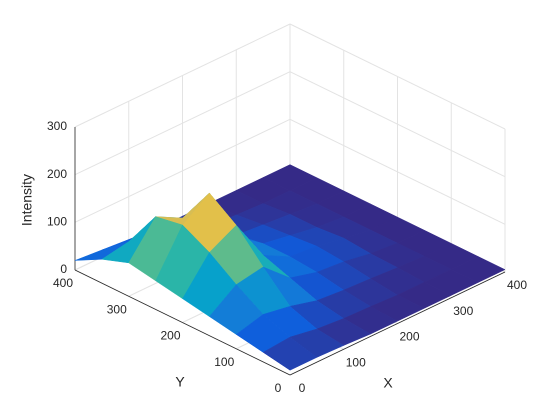  What do you see at coordinates (57, 222) in the screenshot?
I see `z-tick-label: 100` at bounding box center [57, 222].